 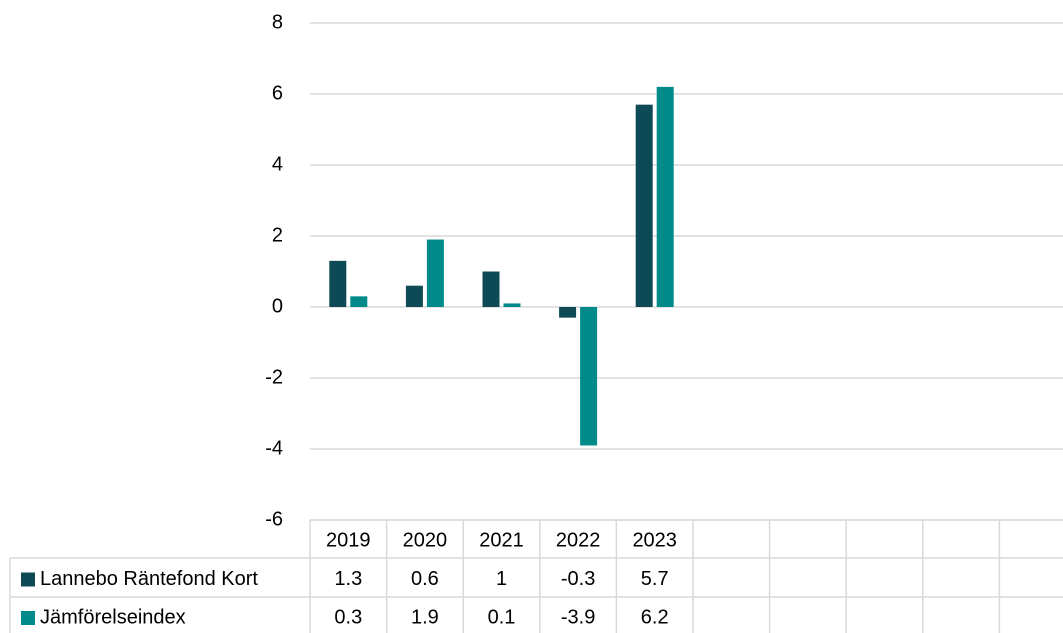 I want to click on legend-label: Lannebo Räntefond Kort, so click(x=149, y=579).